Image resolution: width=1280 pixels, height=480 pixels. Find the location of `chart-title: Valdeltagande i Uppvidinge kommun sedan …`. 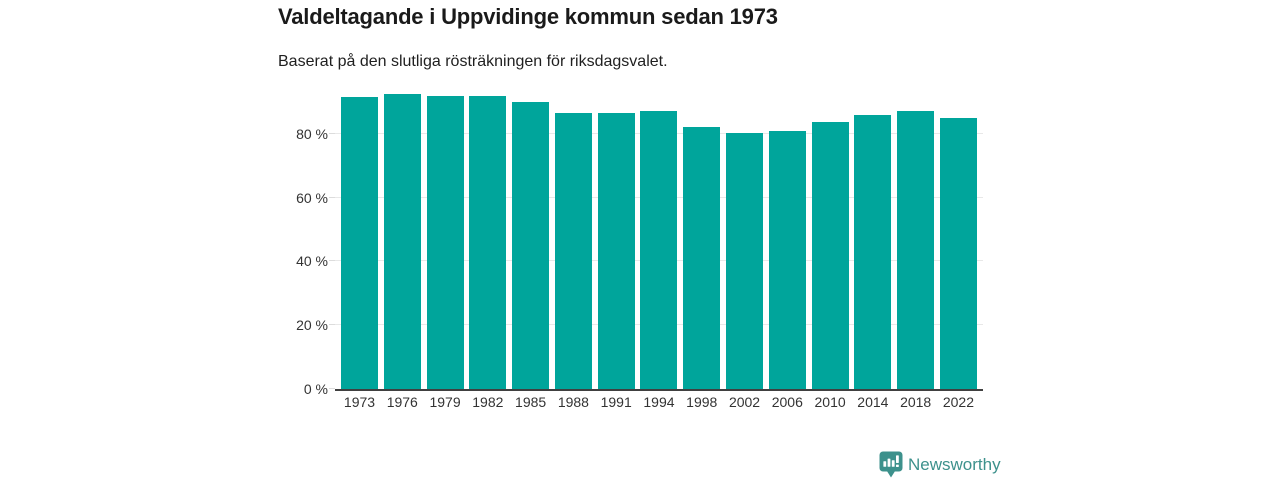

chart-title: Valdeltagande i Uppvidinge kommun sedan … is located at coordinates (528, 16).